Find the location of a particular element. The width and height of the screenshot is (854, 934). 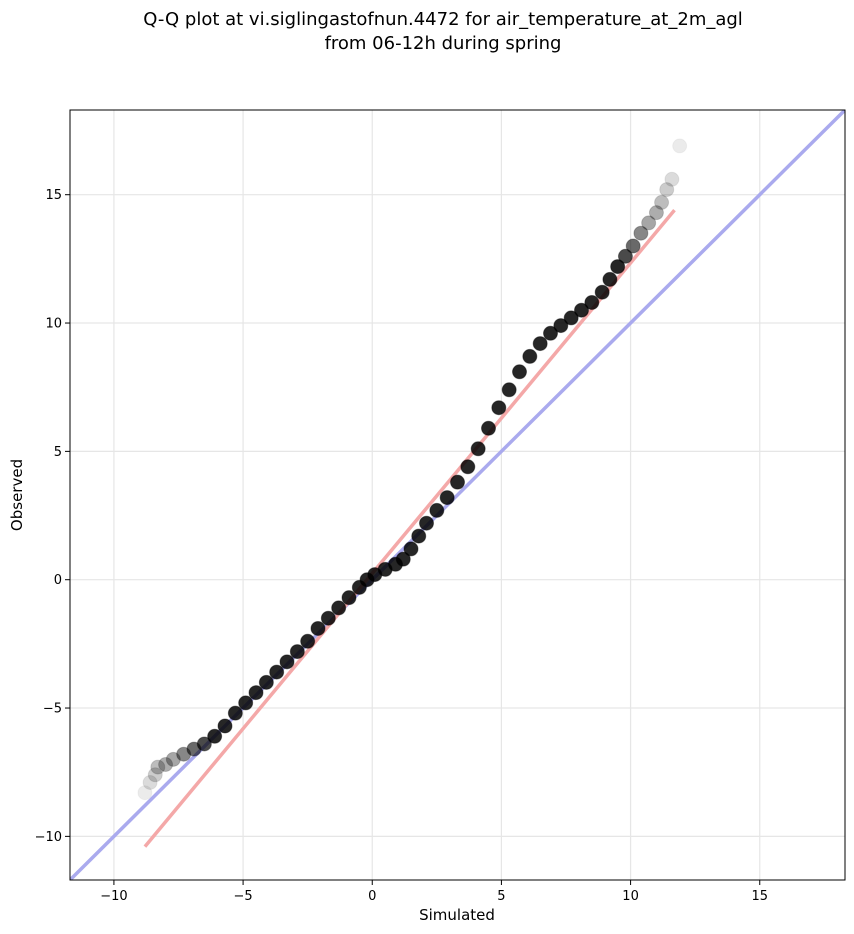

y-tick-label: −5 is located at coordinates (52, 709).